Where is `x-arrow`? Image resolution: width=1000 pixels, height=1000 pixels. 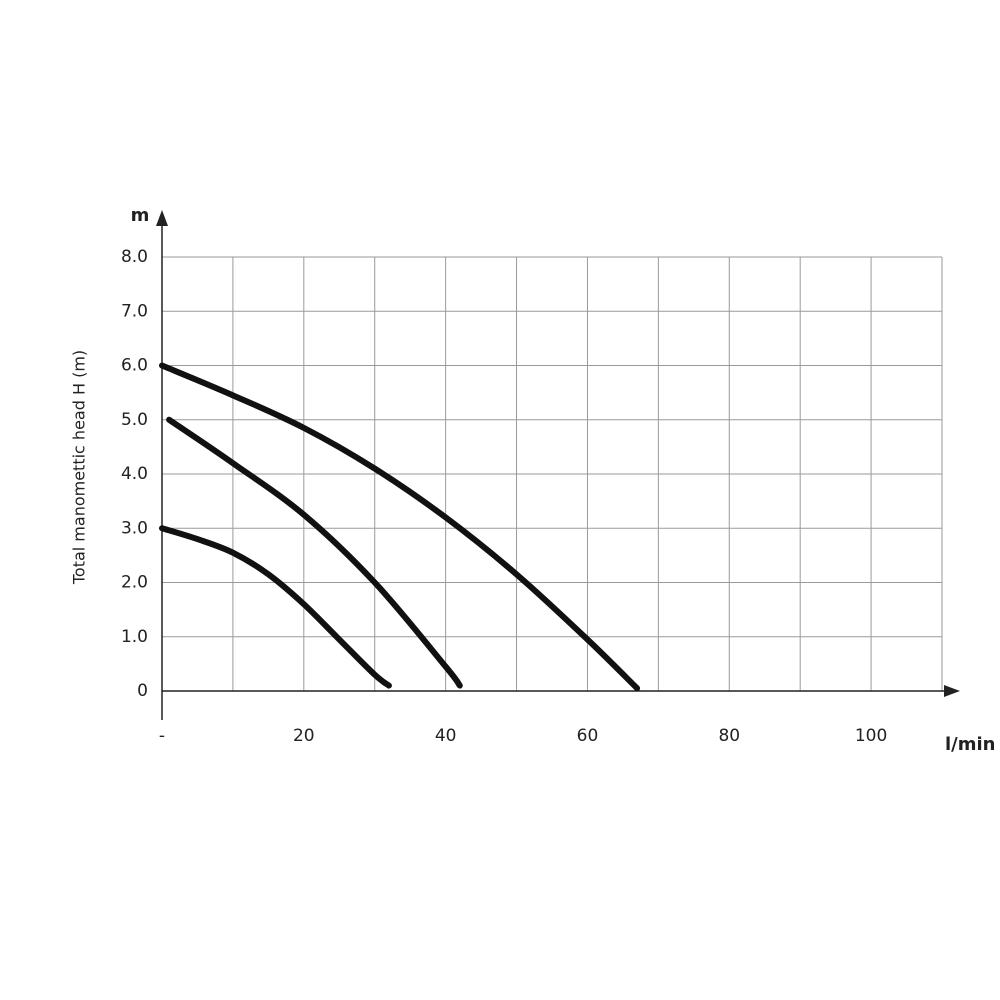
x-arrow is located at coordinates (952, 691).